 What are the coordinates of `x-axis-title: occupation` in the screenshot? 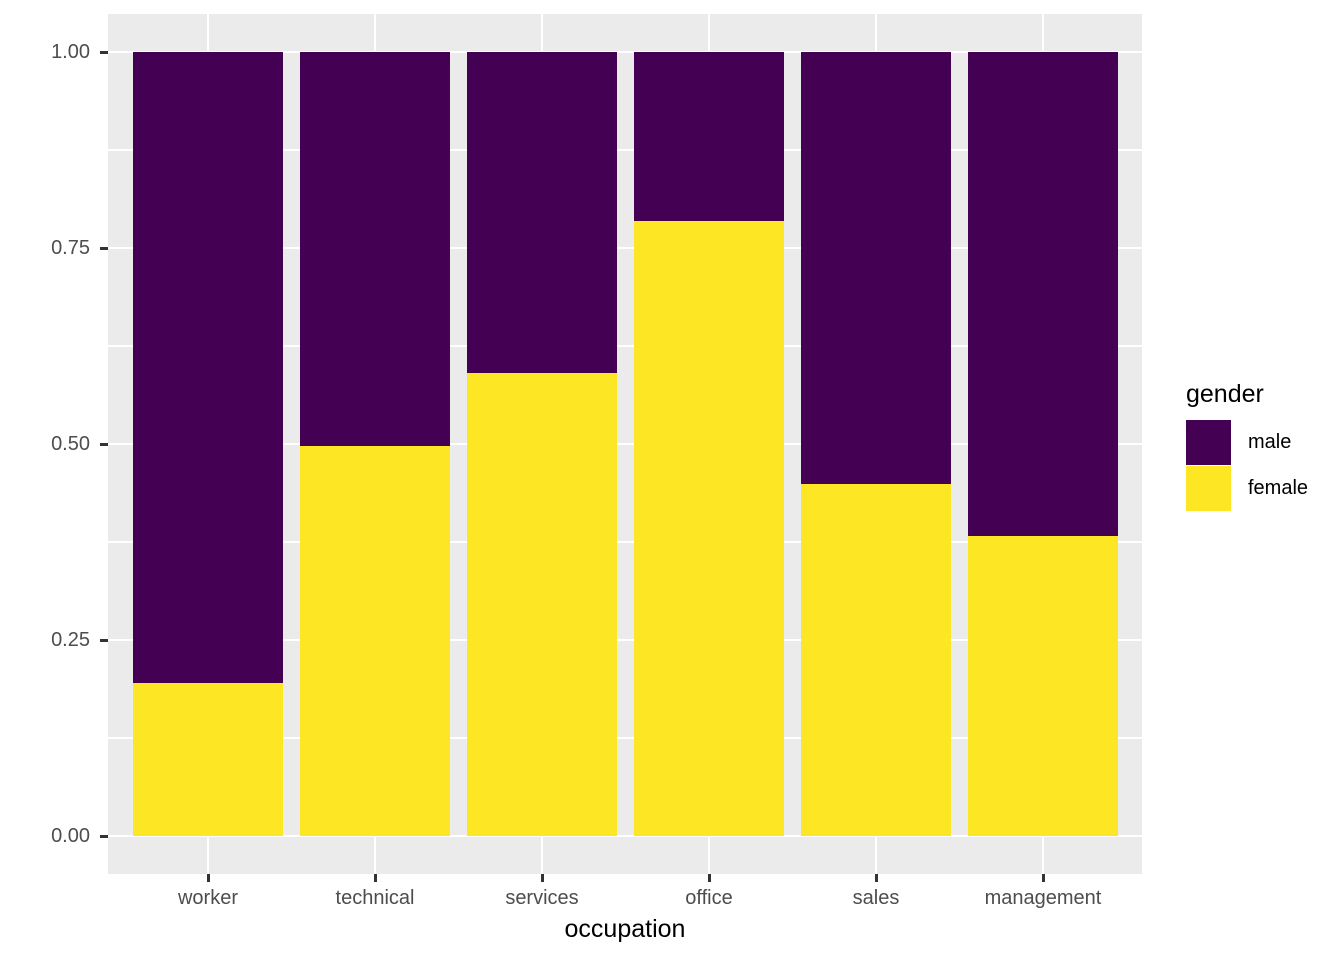 It's located at (625, 929).